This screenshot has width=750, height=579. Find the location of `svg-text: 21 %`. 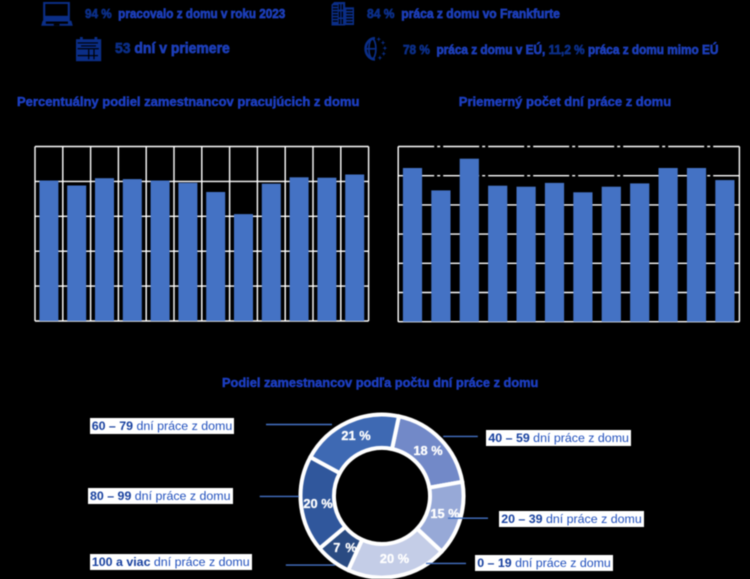

svg-text: 21 % is located at coordinates (356, 435).